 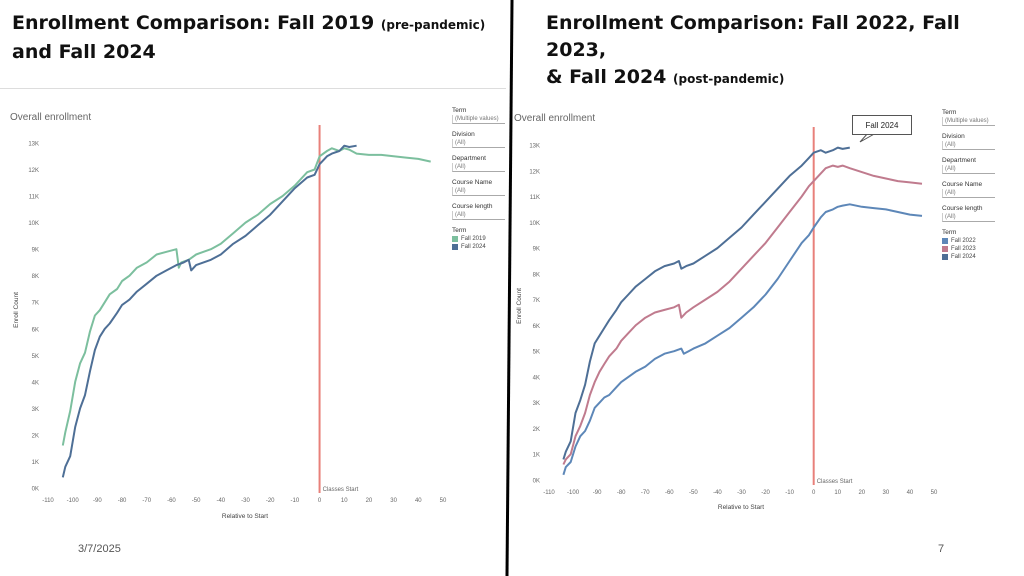 I want to click on fall-2024-callout: Fall 2024, so click(x=882, y=125).